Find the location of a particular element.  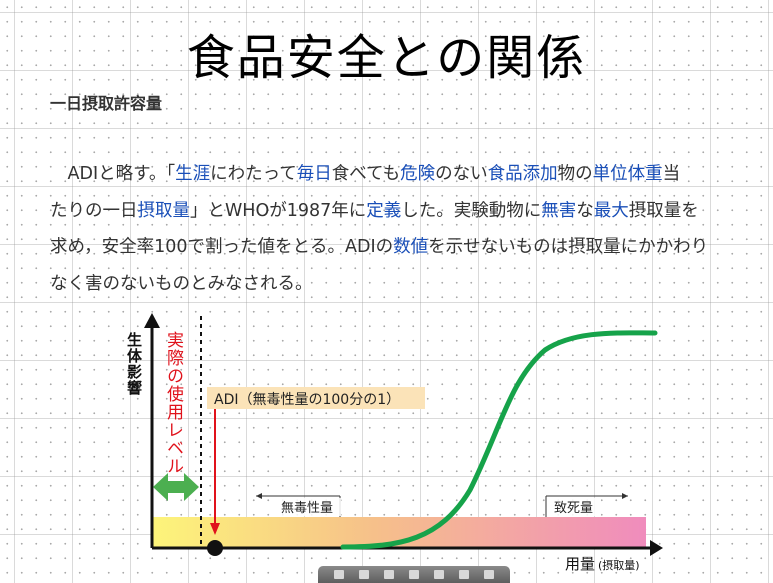

y-axis-label: 生体影響 is located at coordinates (134, 364).